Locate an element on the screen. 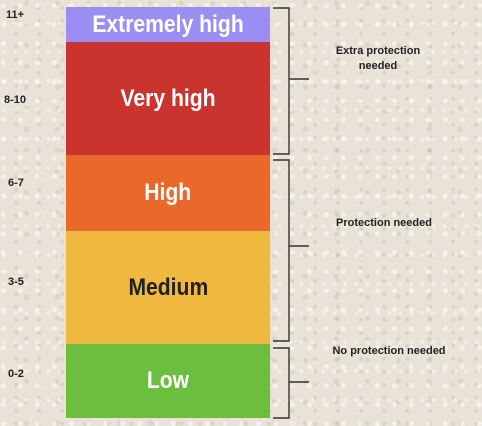  range-label-high: 6-7 is located at coordinates (16, 183).